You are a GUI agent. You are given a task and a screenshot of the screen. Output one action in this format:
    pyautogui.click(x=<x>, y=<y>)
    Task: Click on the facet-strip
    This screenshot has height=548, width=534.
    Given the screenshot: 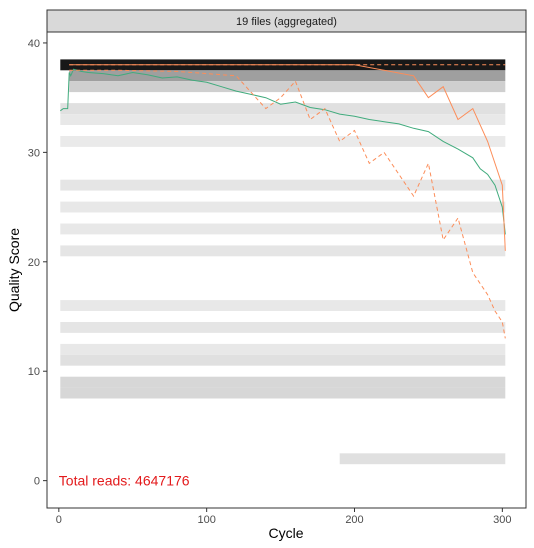 What is the action you would take?
    pyautogui.click(x=286, y=21)
    